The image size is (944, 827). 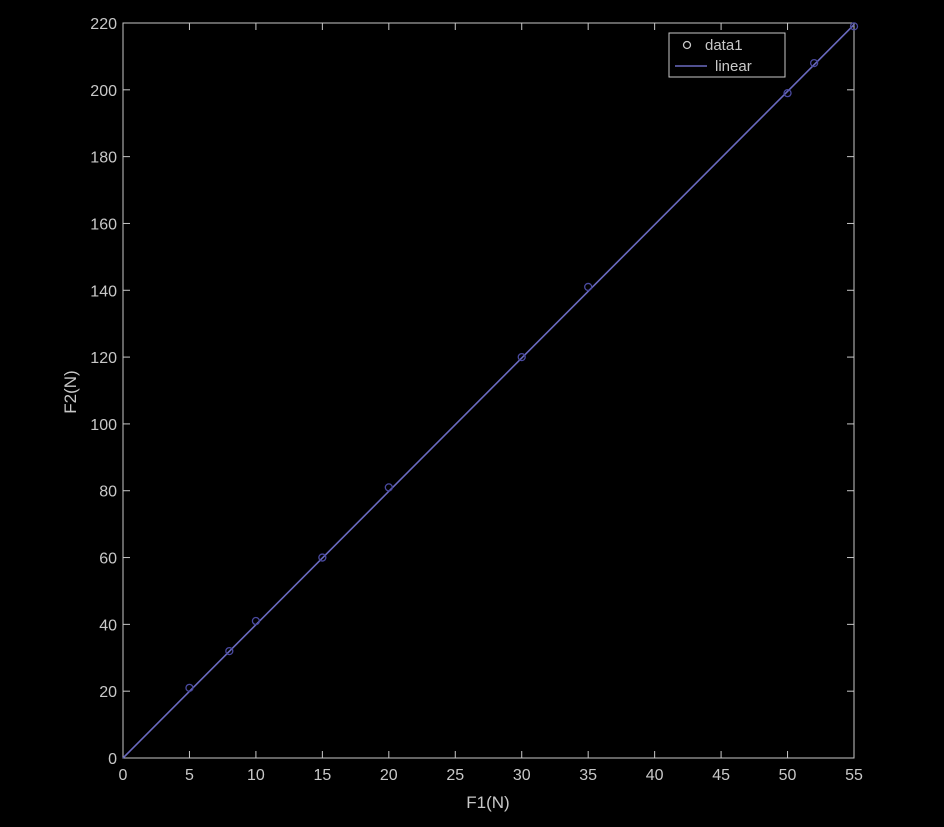 What do you see at coordinates (256, 775) in the screenshot?
I see `x-tick-label: 10` at bounding box center [256, 775].